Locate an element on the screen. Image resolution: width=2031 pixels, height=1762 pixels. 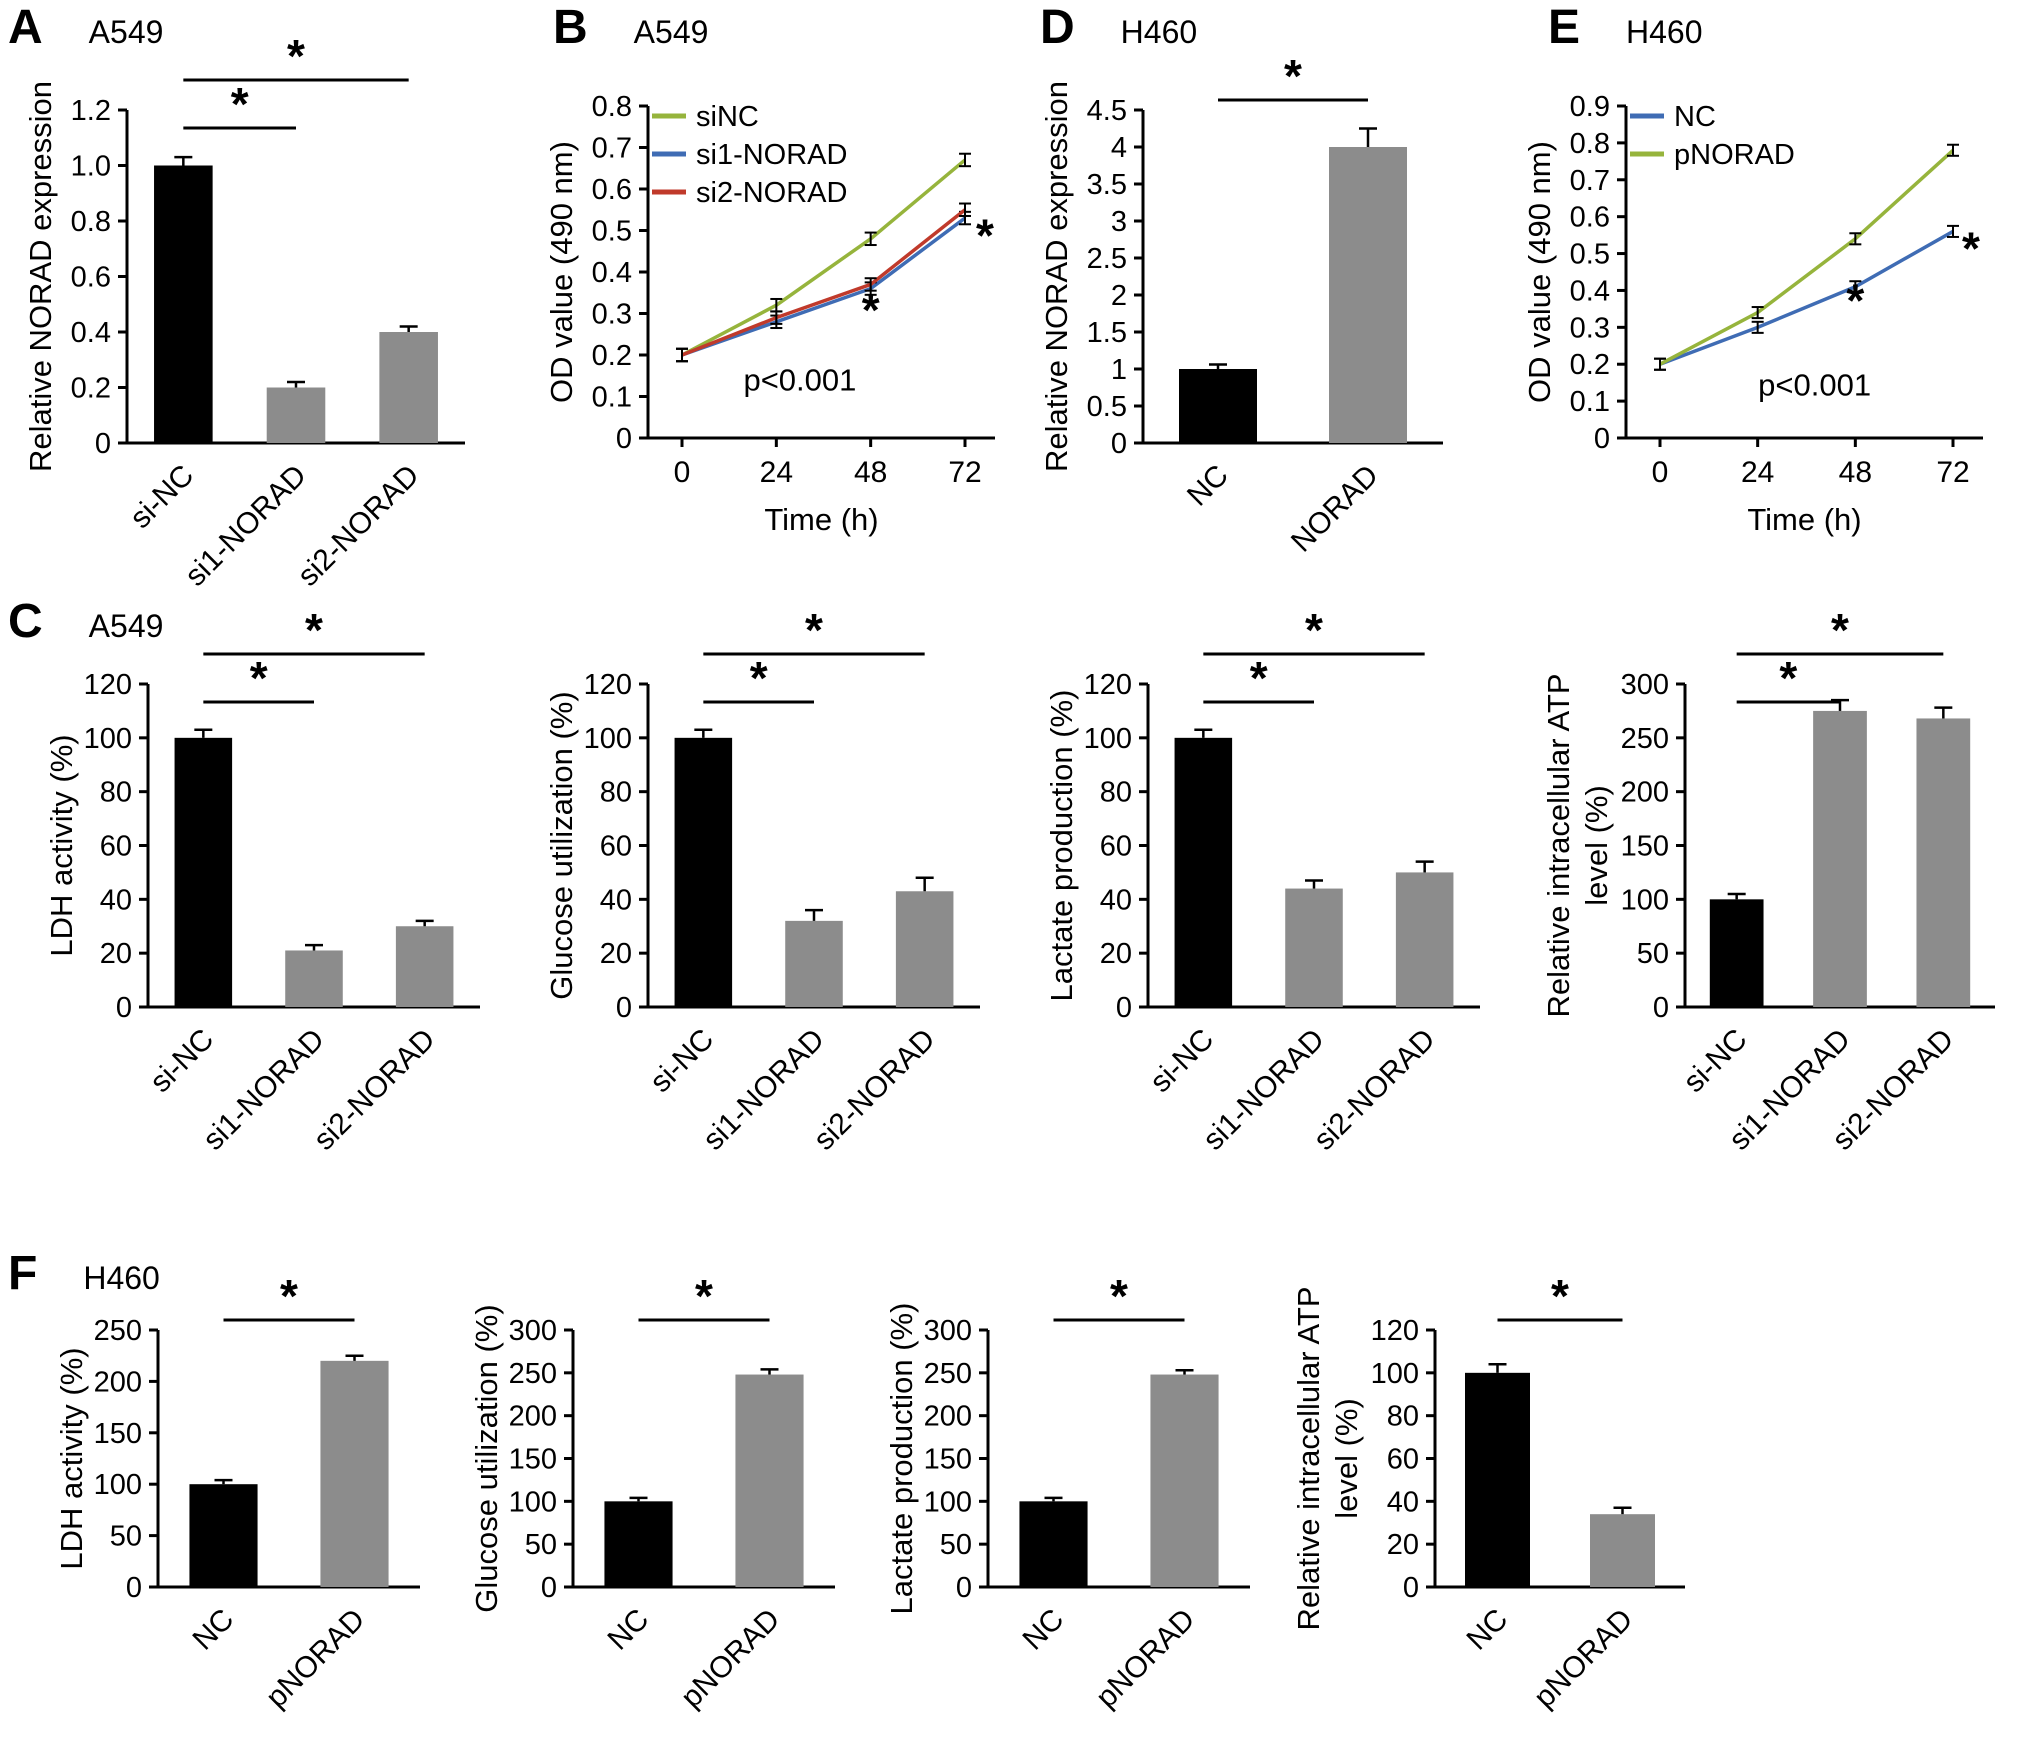
svg-text: Time (h) is located at coordinates (821, 519).